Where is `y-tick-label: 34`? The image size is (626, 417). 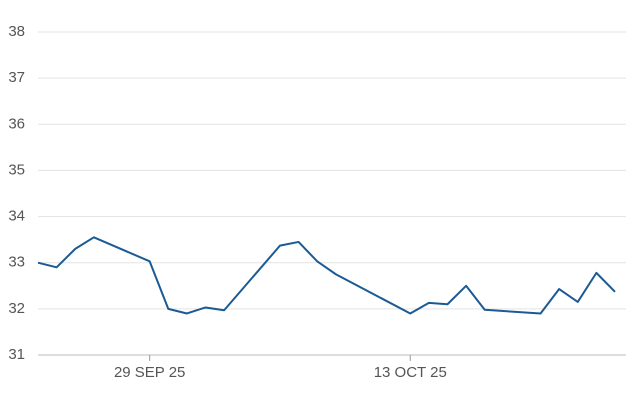
y-tick-label: 34 is located at coordinates (16, 216).